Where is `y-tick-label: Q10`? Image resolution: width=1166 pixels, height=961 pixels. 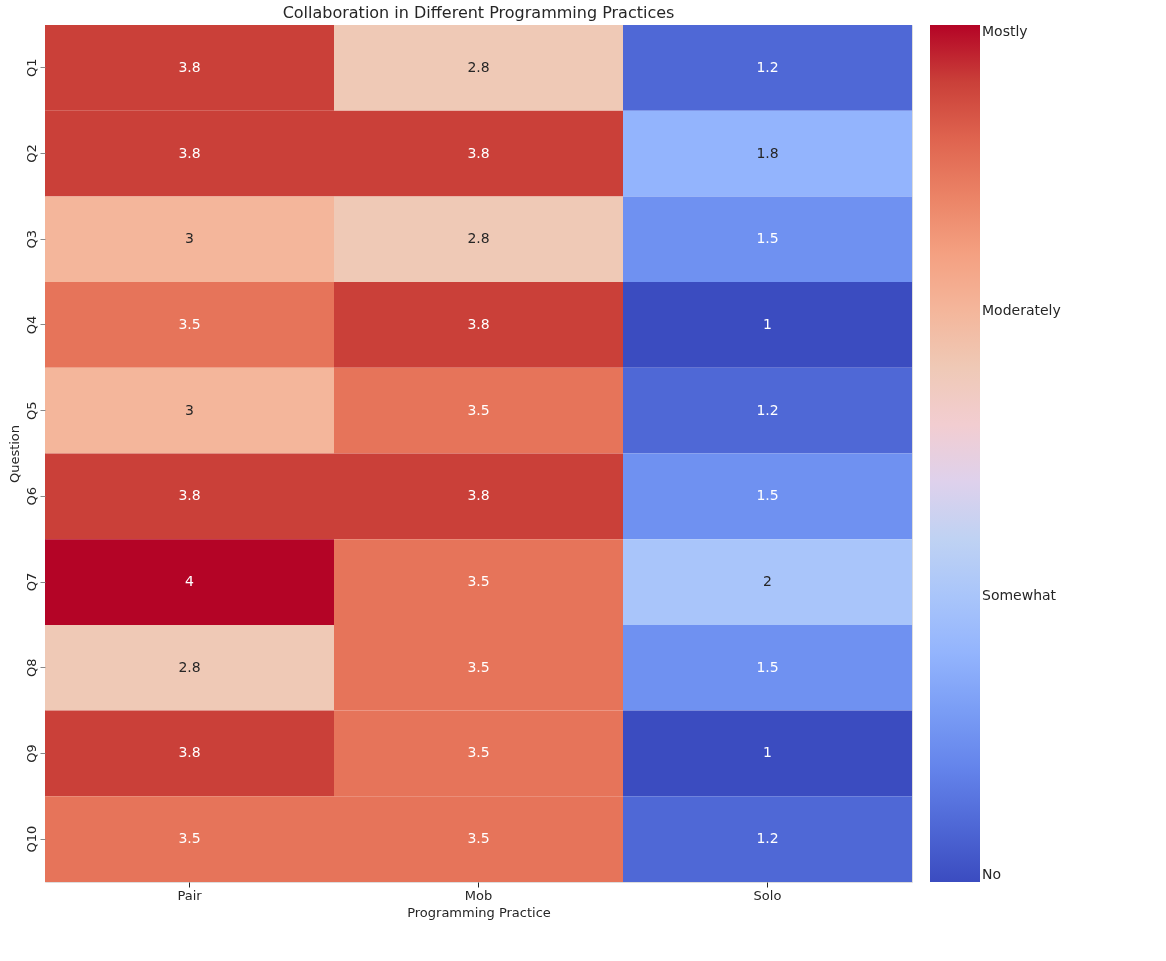
y-tick-label: Q10 is located at coordinates (31, 839).